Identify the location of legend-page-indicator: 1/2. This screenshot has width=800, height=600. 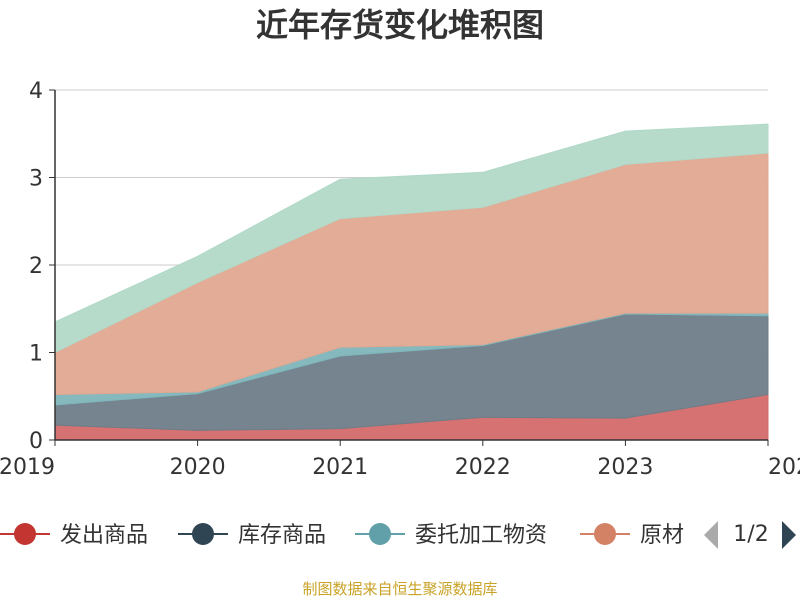
(750, 534).